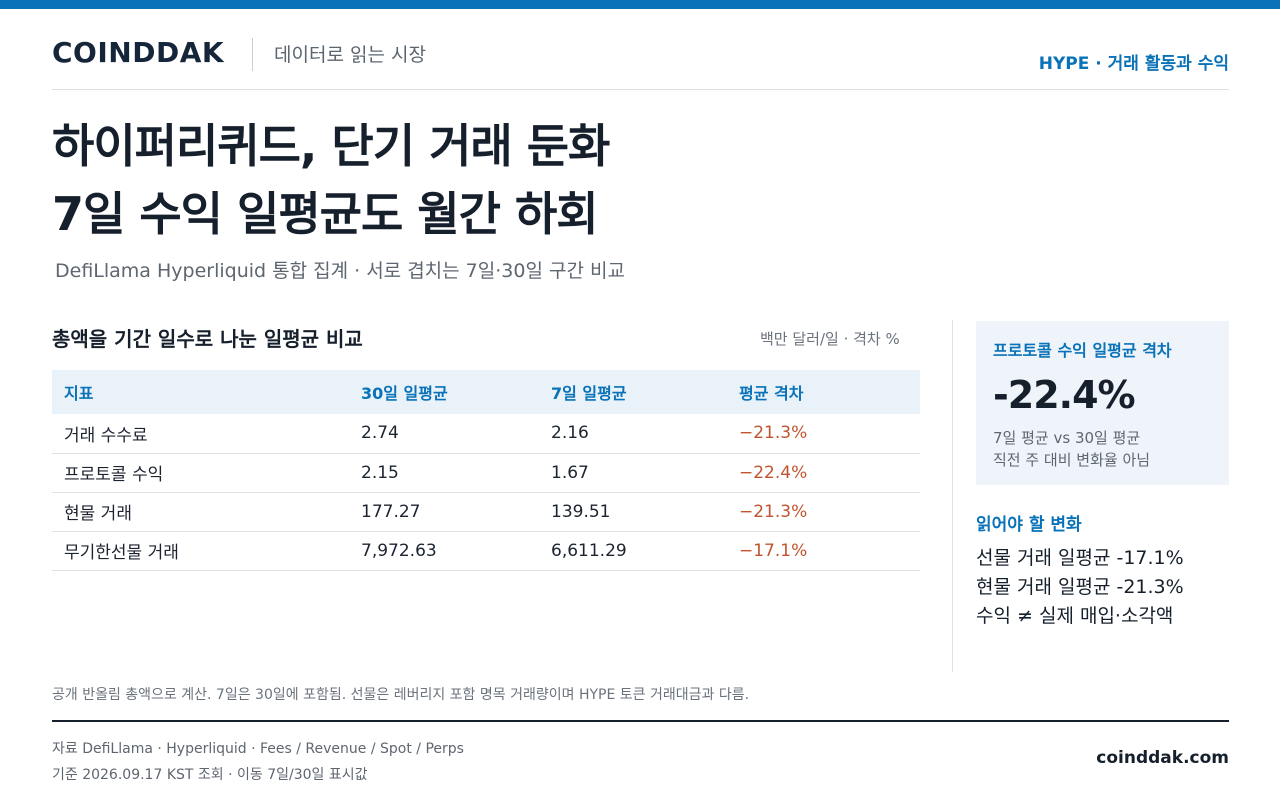 The image size is (1280, 800). I want to click on top-accent-bar, so click(640, 4).